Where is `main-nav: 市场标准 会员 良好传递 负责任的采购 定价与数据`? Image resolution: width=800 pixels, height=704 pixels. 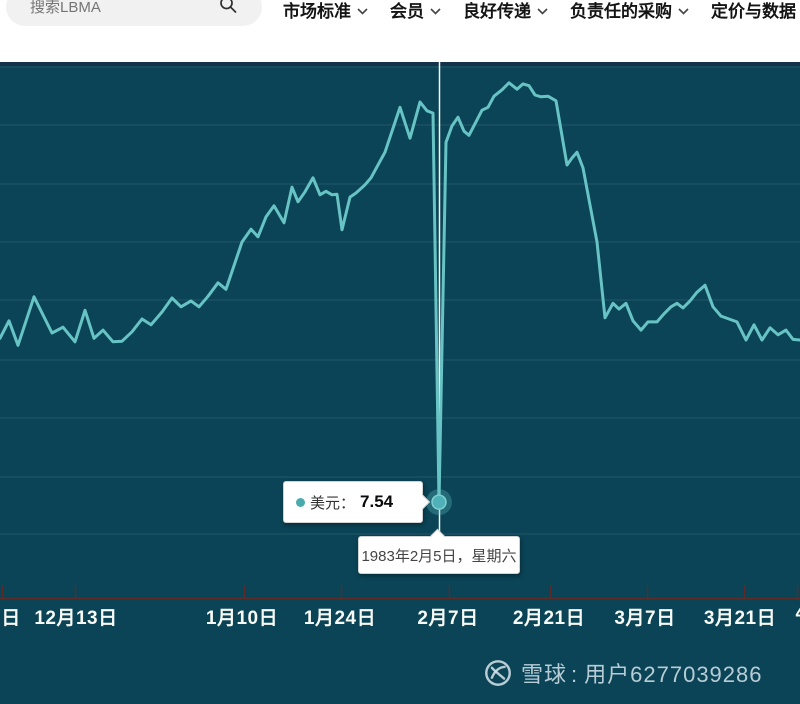
main-nav: 市场标准 会员 良好传递 负责任的采购 定价与数据 is located at coordinates (539, 11).